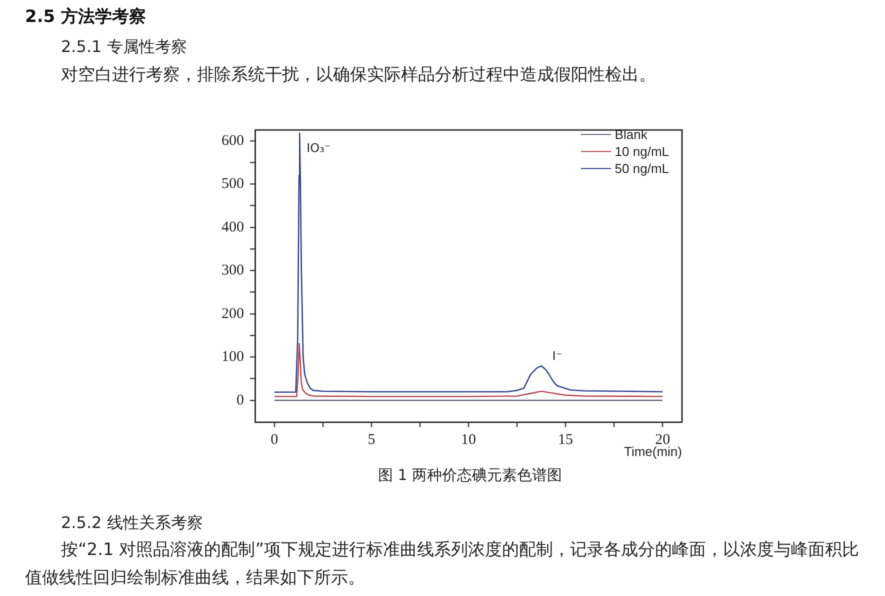  What do you see at coordinates (85, 17) in the screenshot?
I see `text: 2.5 方法学考察` at bounding box center [85, 17].